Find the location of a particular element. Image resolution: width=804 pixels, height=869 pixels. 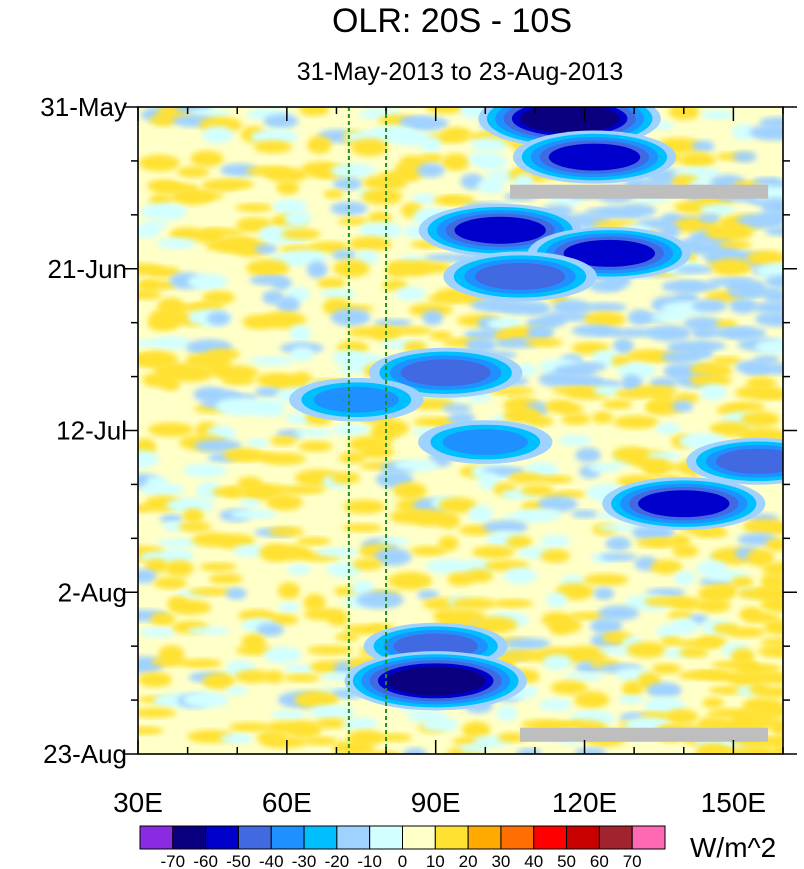

colorbar-label: 60 is located at coordinates (599, 860).